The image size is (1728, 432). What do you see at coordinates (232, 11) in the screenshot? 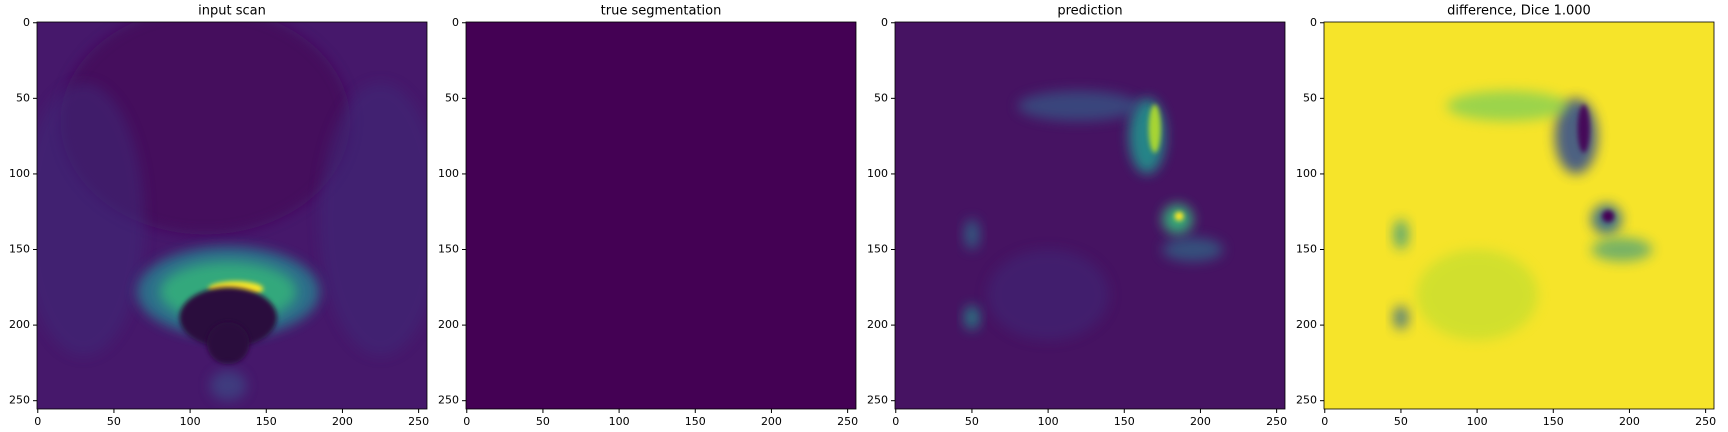
I see `panel-title: input scan` at bounding box center [232, 11].